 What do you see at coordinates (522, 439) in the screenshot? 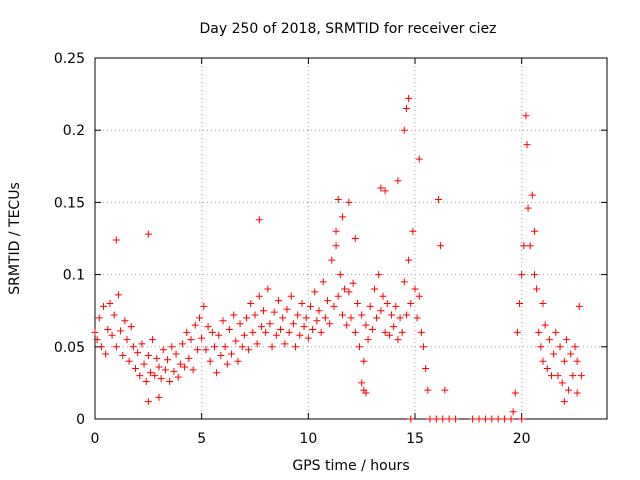
I see `x-tick-label: 20` at bounding box center [522, 439].